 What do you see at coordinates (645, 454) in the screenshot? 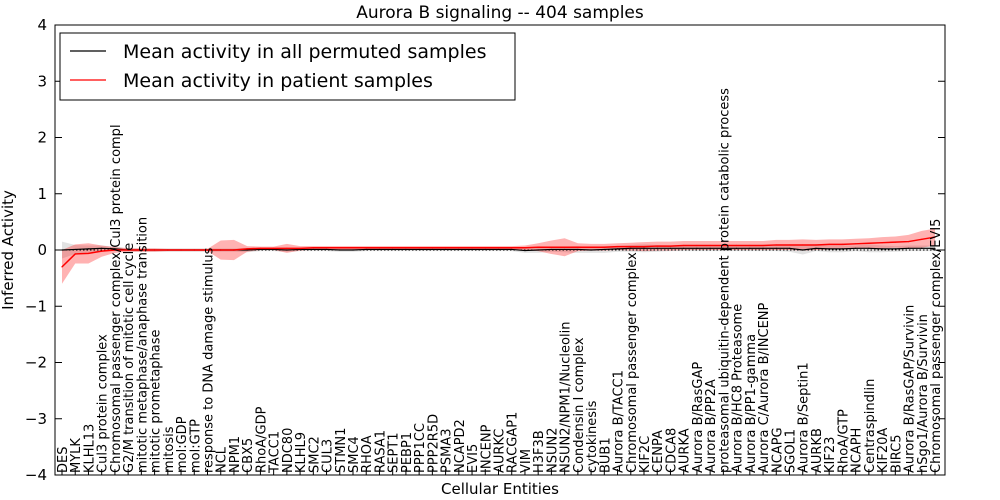
I see `x-tick-label: KIF2C` at bounding box center [645, 454].